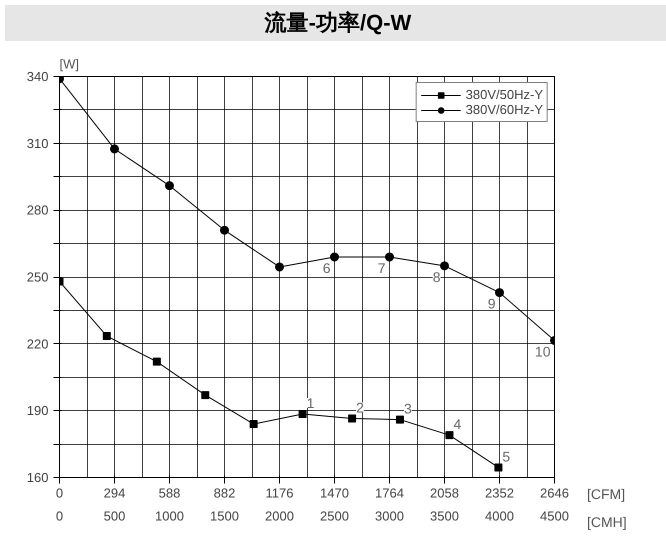 The height and width of the screenshot is (537, 666). Describe the element at coordinates (554, 516) in the screenshot. I see `x-tick-label: 4500` at that location.